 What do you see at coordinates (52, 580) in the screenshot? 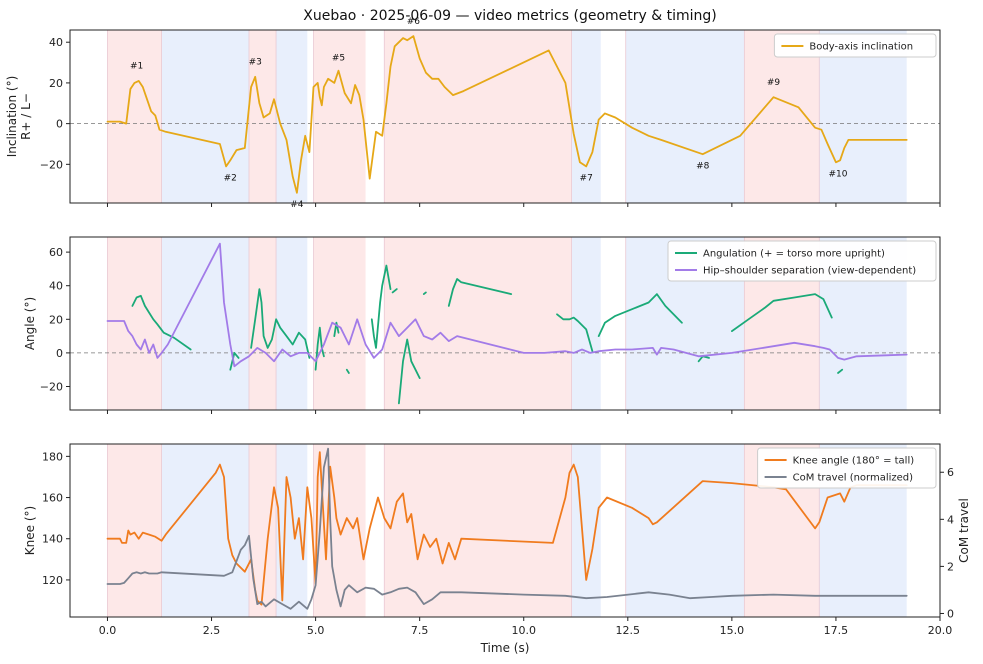
I see `y-tick-label: 120` at bounding box center [52, 580].